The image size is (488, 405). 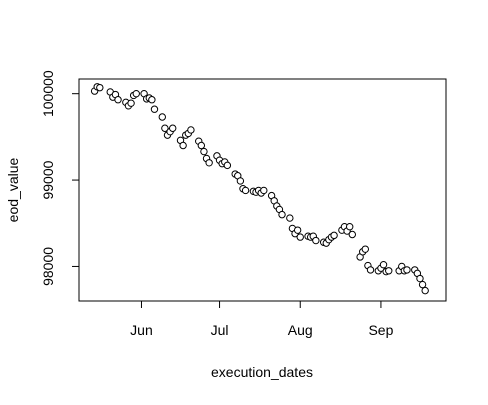 I want to click on y-axis-label: eod_value, so click(x=13, y=189).